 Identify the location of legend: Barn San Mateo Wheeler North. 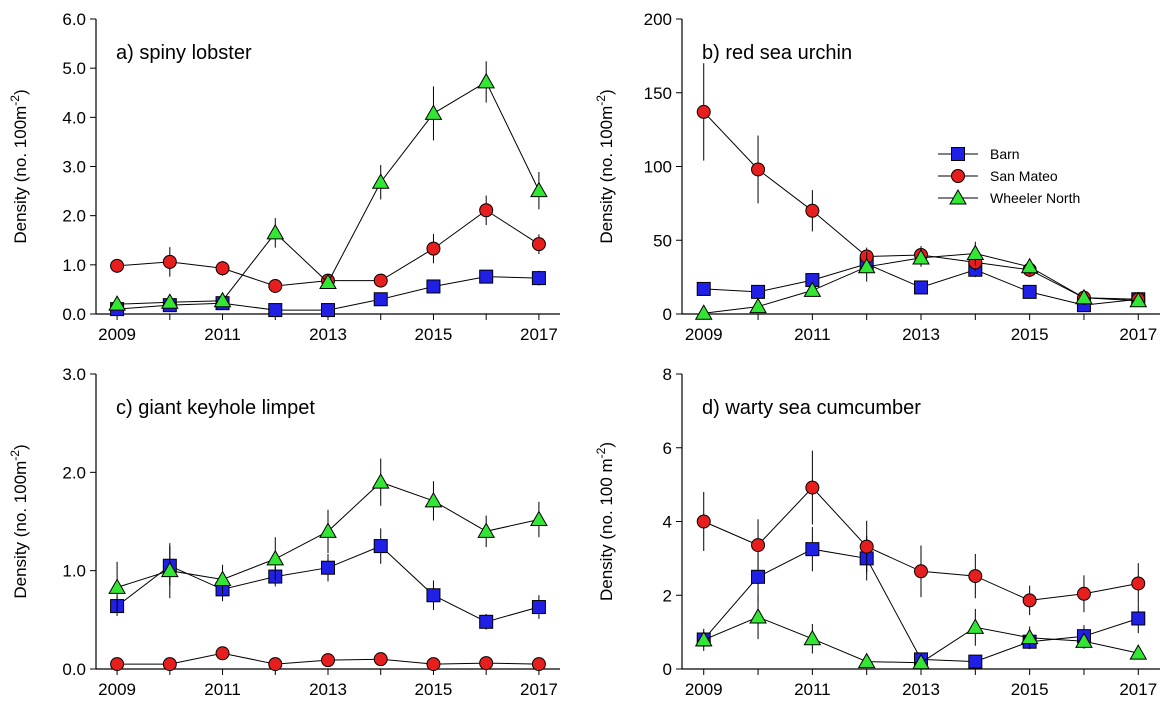
(1009, 176).